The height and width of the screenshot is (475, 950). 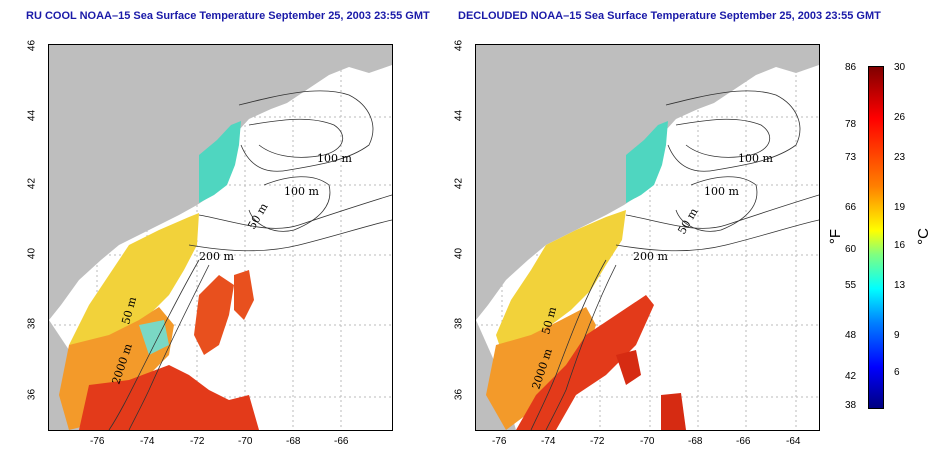 I want to click on colorbar-c-tick: 13, so click(x=900, y=285).